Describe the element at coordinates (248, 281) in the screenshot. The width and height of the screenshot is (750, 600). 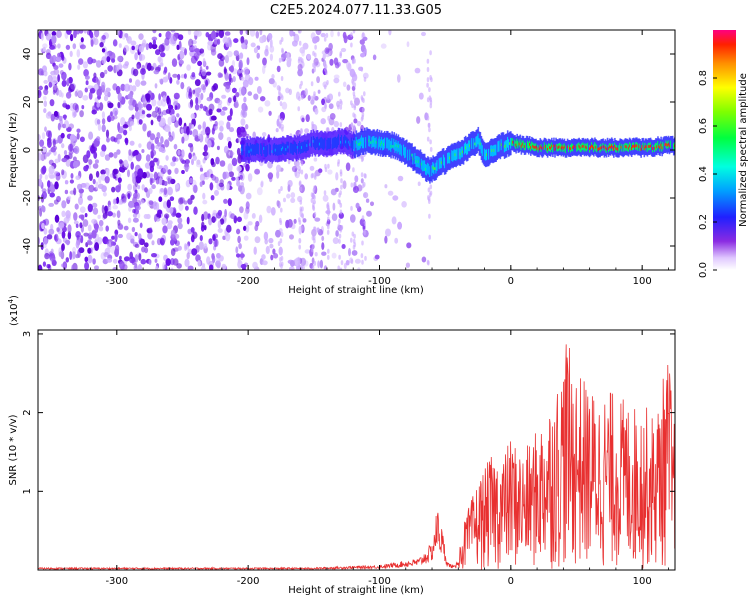
I see `heatmap-x-tick-label: -200` at that location.